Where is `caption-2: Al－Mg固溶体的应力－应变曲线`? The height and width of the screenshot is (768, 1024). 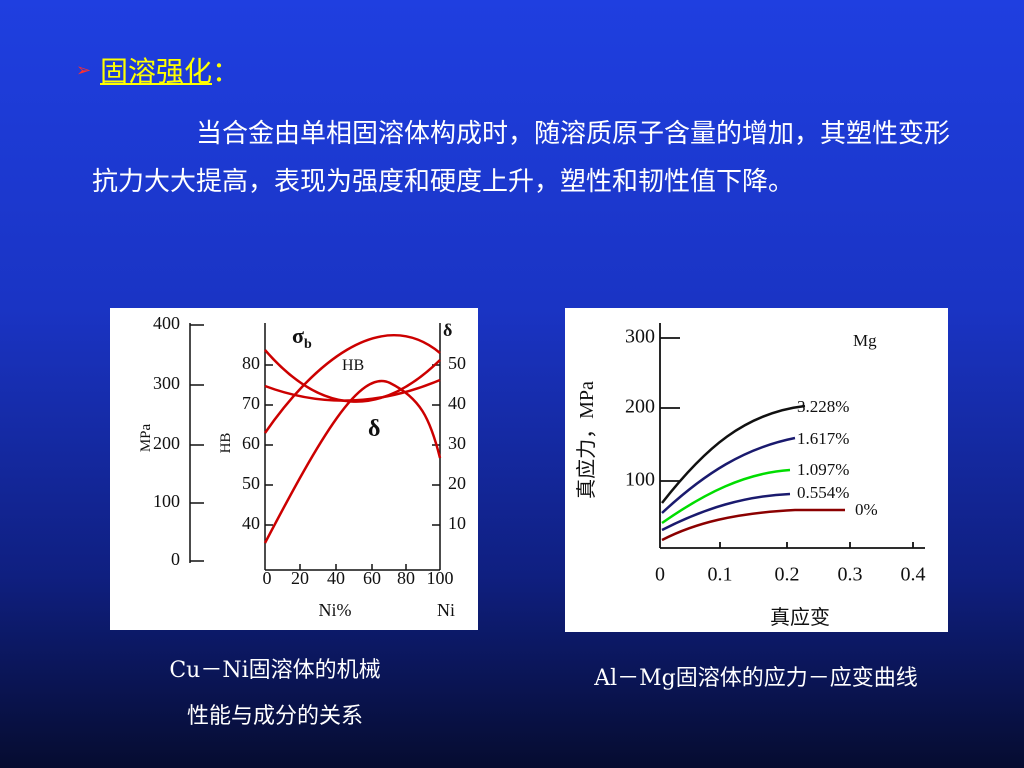 caption-2: Al－Mg固溶体的应力－应变曲线 is located at coordinates (756, 678).